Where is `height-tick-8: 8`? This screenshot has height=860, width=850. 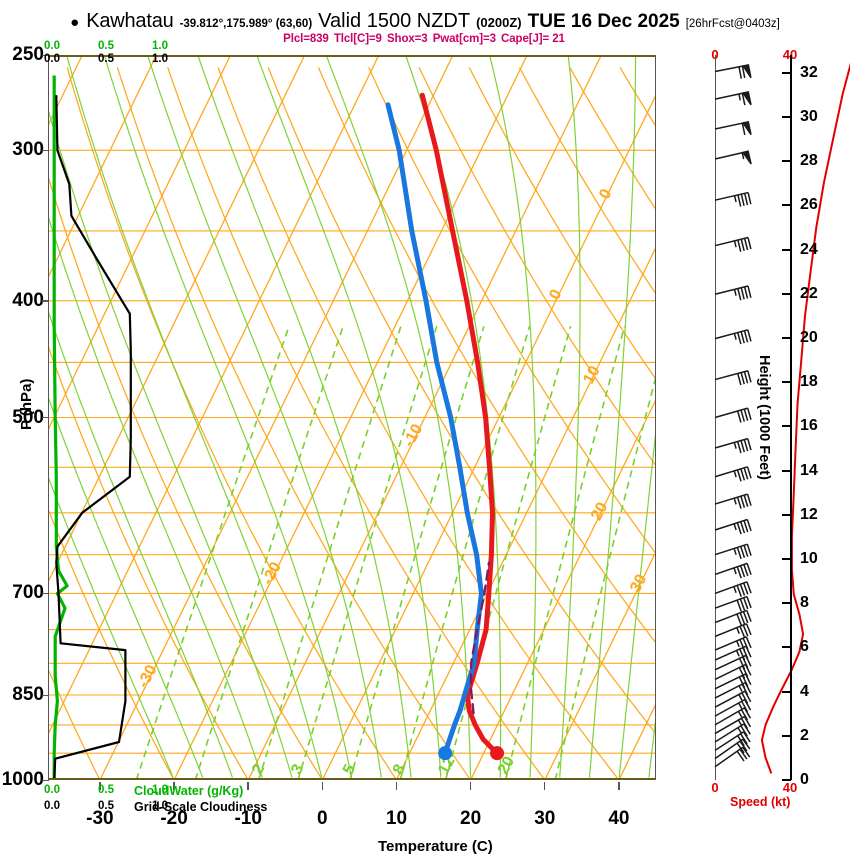 height-tick-8: 8 is located at coordinates (804, 603).